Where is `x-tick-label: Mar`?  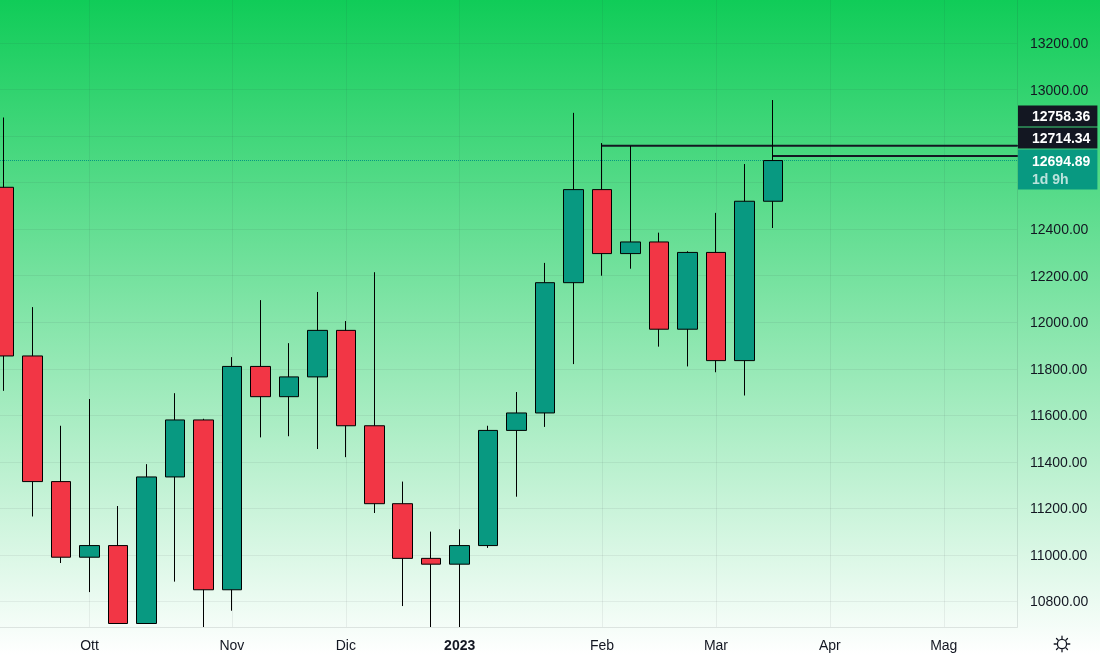
x-tick-label: Mar is located at coordinates (716, 645).